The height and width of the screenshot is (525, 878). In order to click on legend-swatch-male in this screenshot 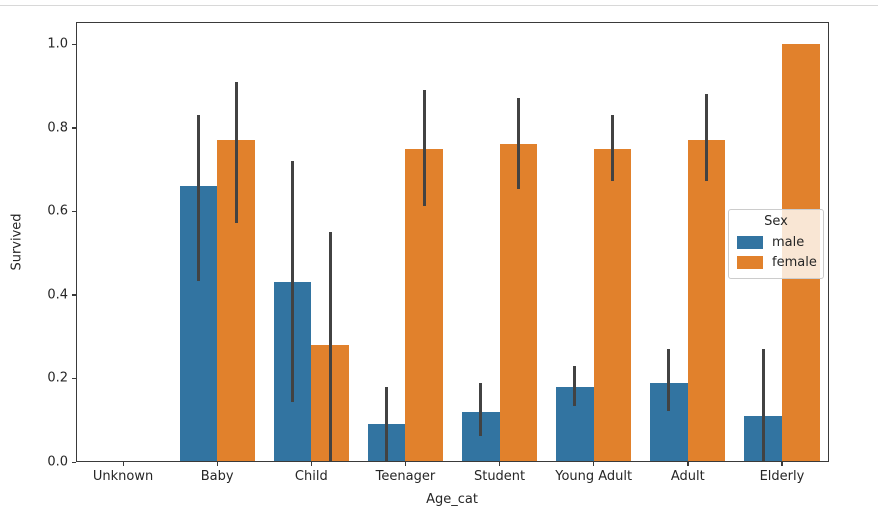, I will do `click(750, 242)`.